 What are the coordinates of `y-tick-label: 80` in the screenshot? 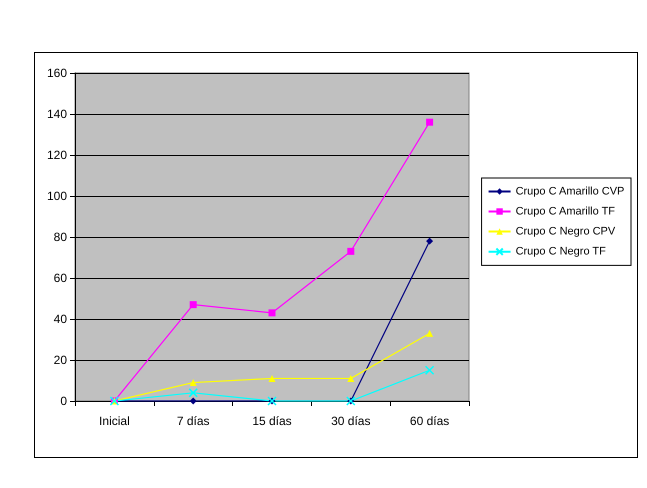 It's located at (61, 237).